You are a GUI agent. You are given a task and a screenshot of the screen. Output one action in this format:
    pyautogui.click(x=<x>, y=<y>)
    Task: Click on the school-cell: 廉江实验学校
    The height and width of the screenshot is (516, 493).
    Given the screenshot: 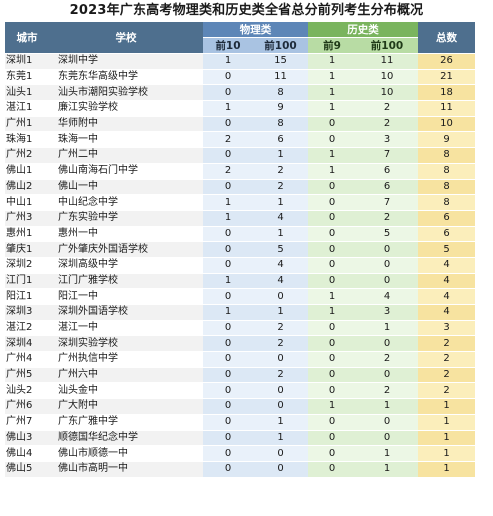 What is the action you would take?
    pyautogui.click(x=126, y=108)
    